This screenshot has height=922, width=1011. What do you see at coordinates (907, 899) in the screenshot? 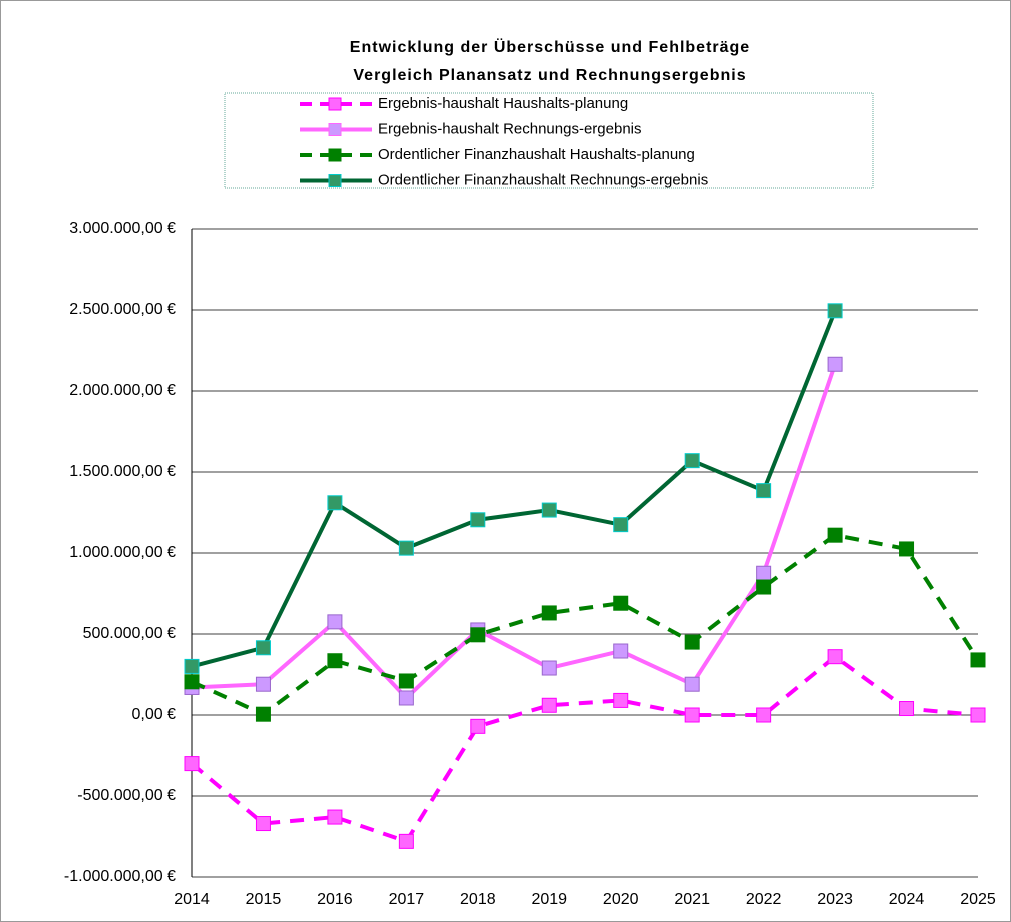
I see `x-tick-label: 2024` at bounding box center [907, 899].